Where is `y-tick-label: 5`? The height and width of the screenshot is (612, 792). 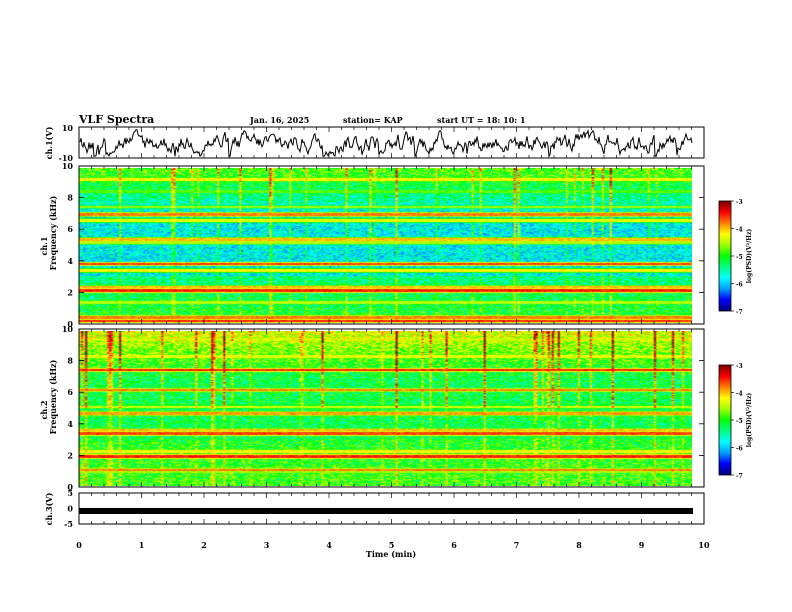 y-tick-label: 5 is located at coordinates (70, 493).